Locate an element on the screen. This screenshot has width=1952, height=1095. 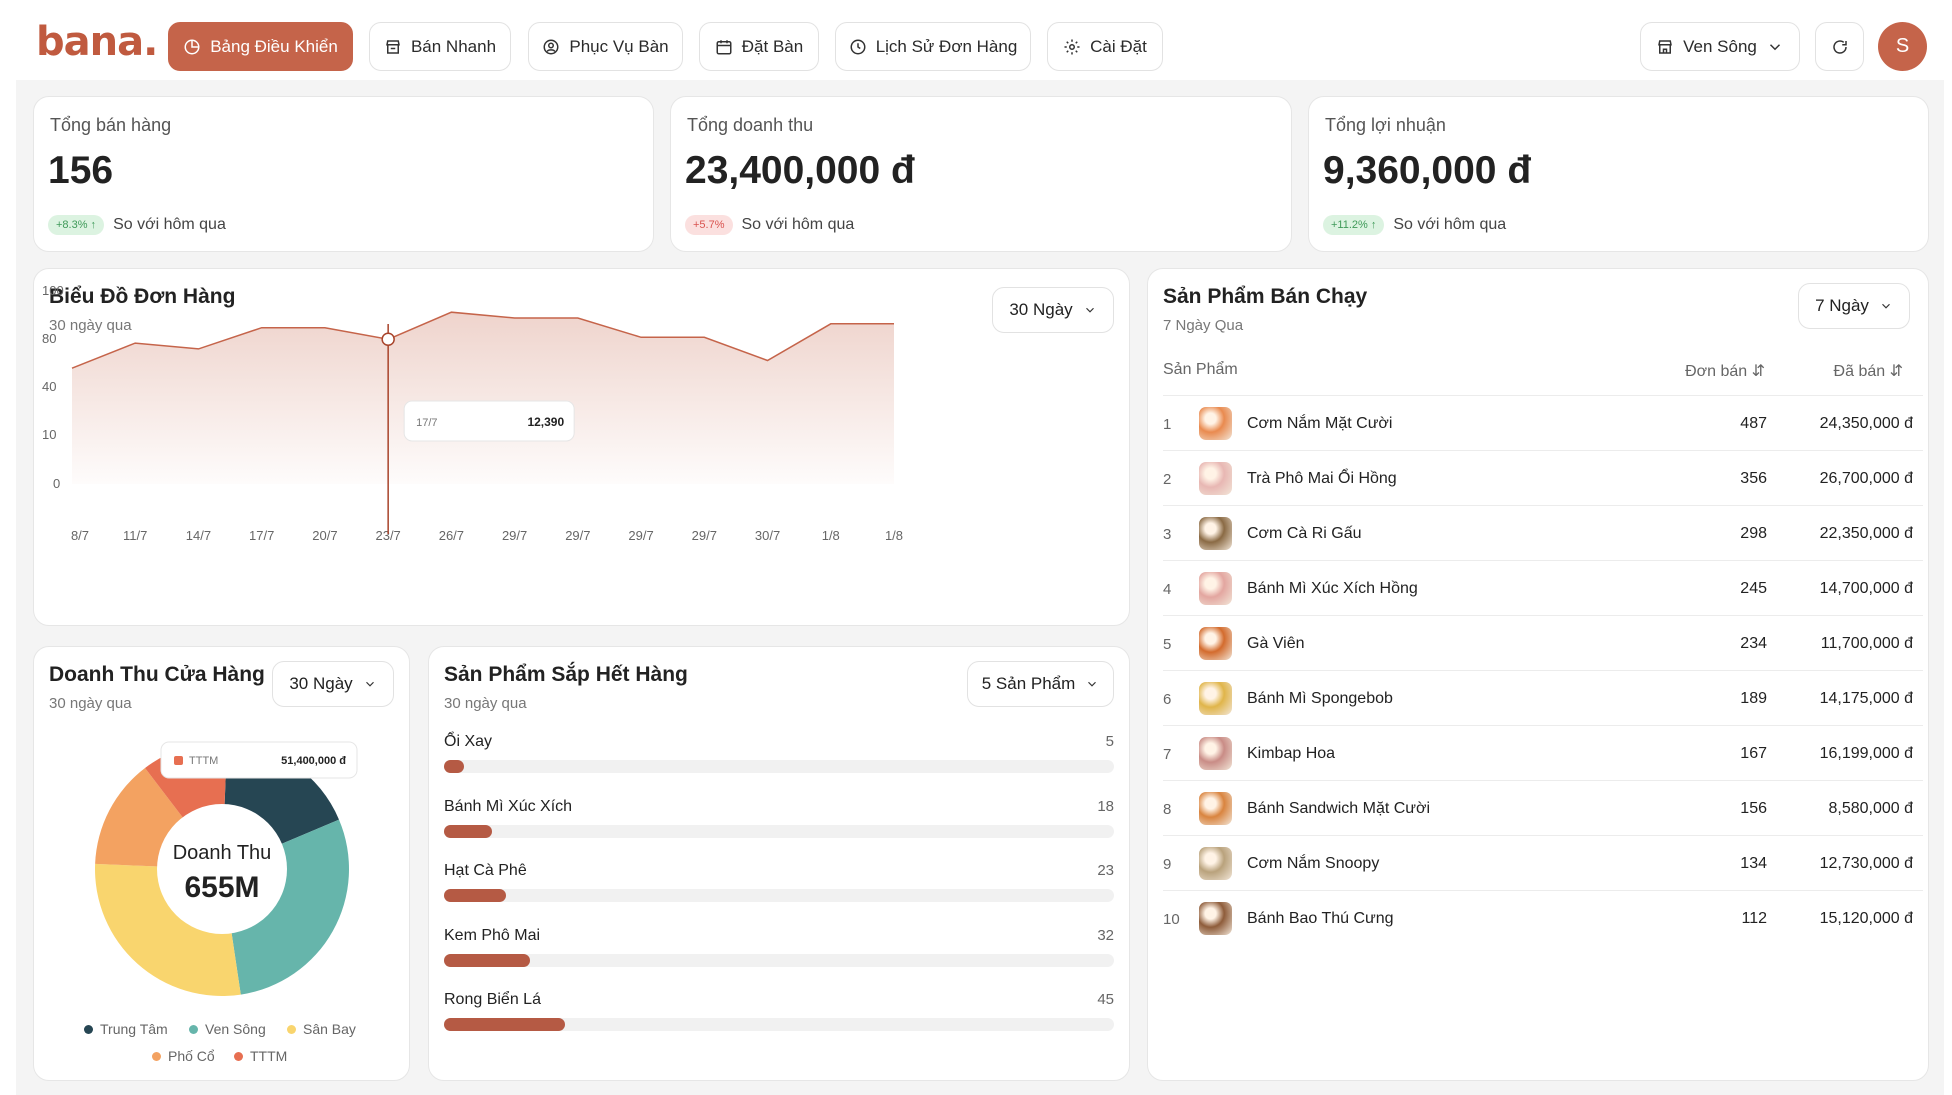
row-rank: 8 is located at coordinates (1167, 809).